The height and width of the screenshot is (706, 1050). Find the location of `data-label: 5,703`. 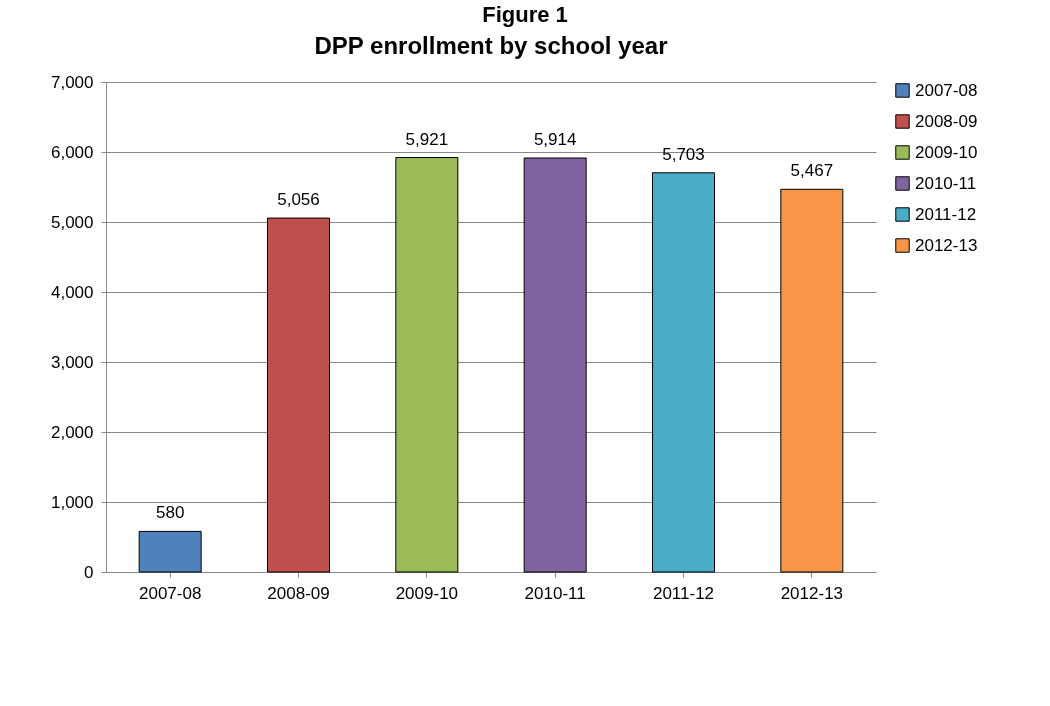

data-label: 5,703 is located at coordinates (683, 154).